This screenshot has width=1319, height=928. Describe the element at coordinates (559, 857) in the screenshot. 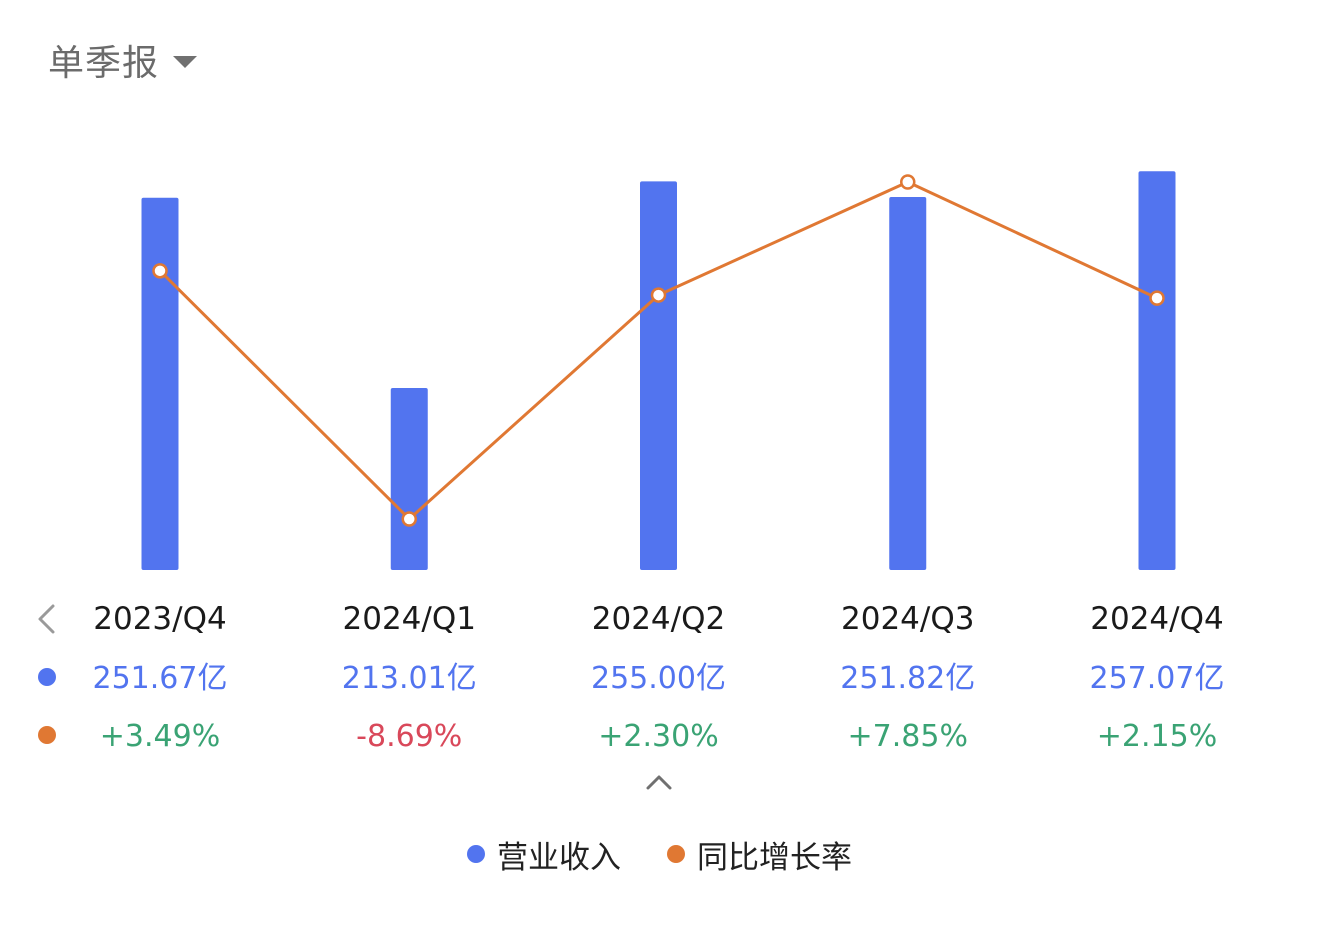

I see `legend-label-revenue: 营业收入` at that location.